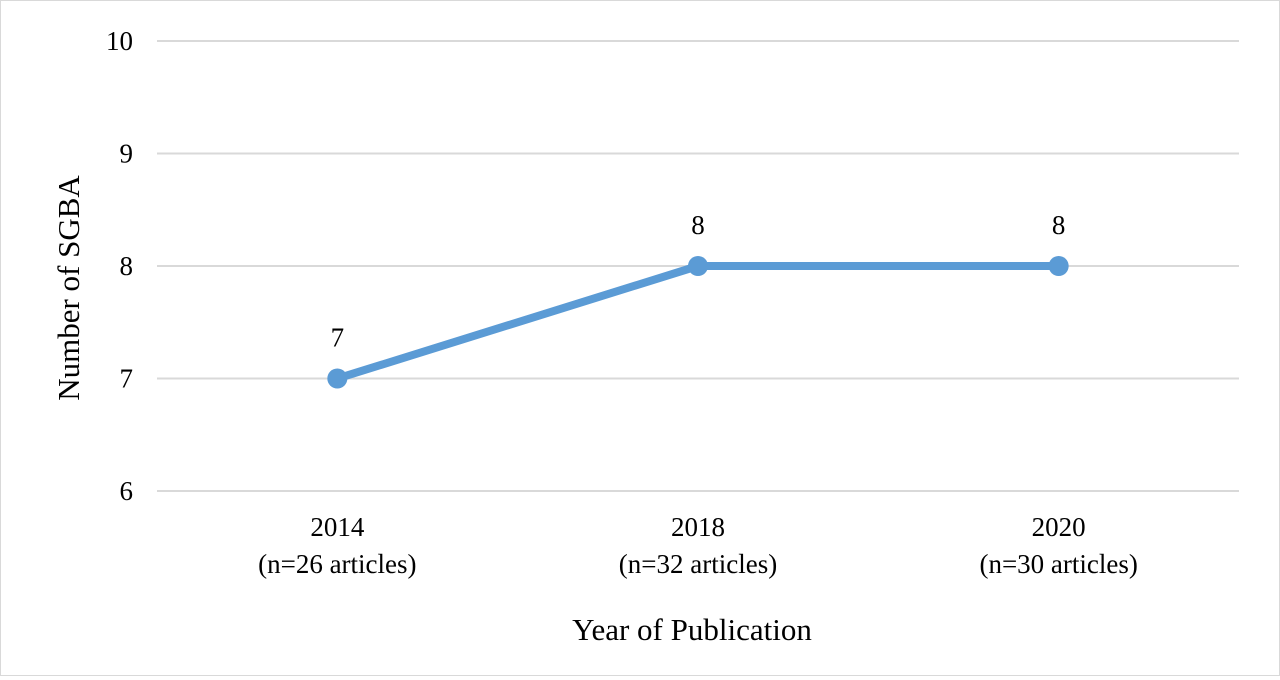 Image resolution: width=1280 pixels, height=680 pixels. I want to click on x-tick-label-year: 2014, so click(337, 527).